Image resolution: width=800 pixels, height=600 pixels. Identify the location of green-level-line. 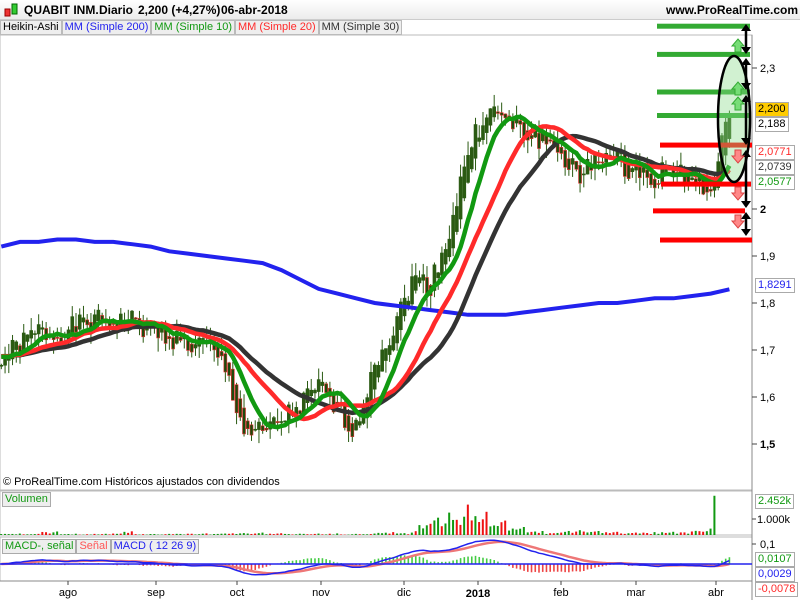
(703, 92).